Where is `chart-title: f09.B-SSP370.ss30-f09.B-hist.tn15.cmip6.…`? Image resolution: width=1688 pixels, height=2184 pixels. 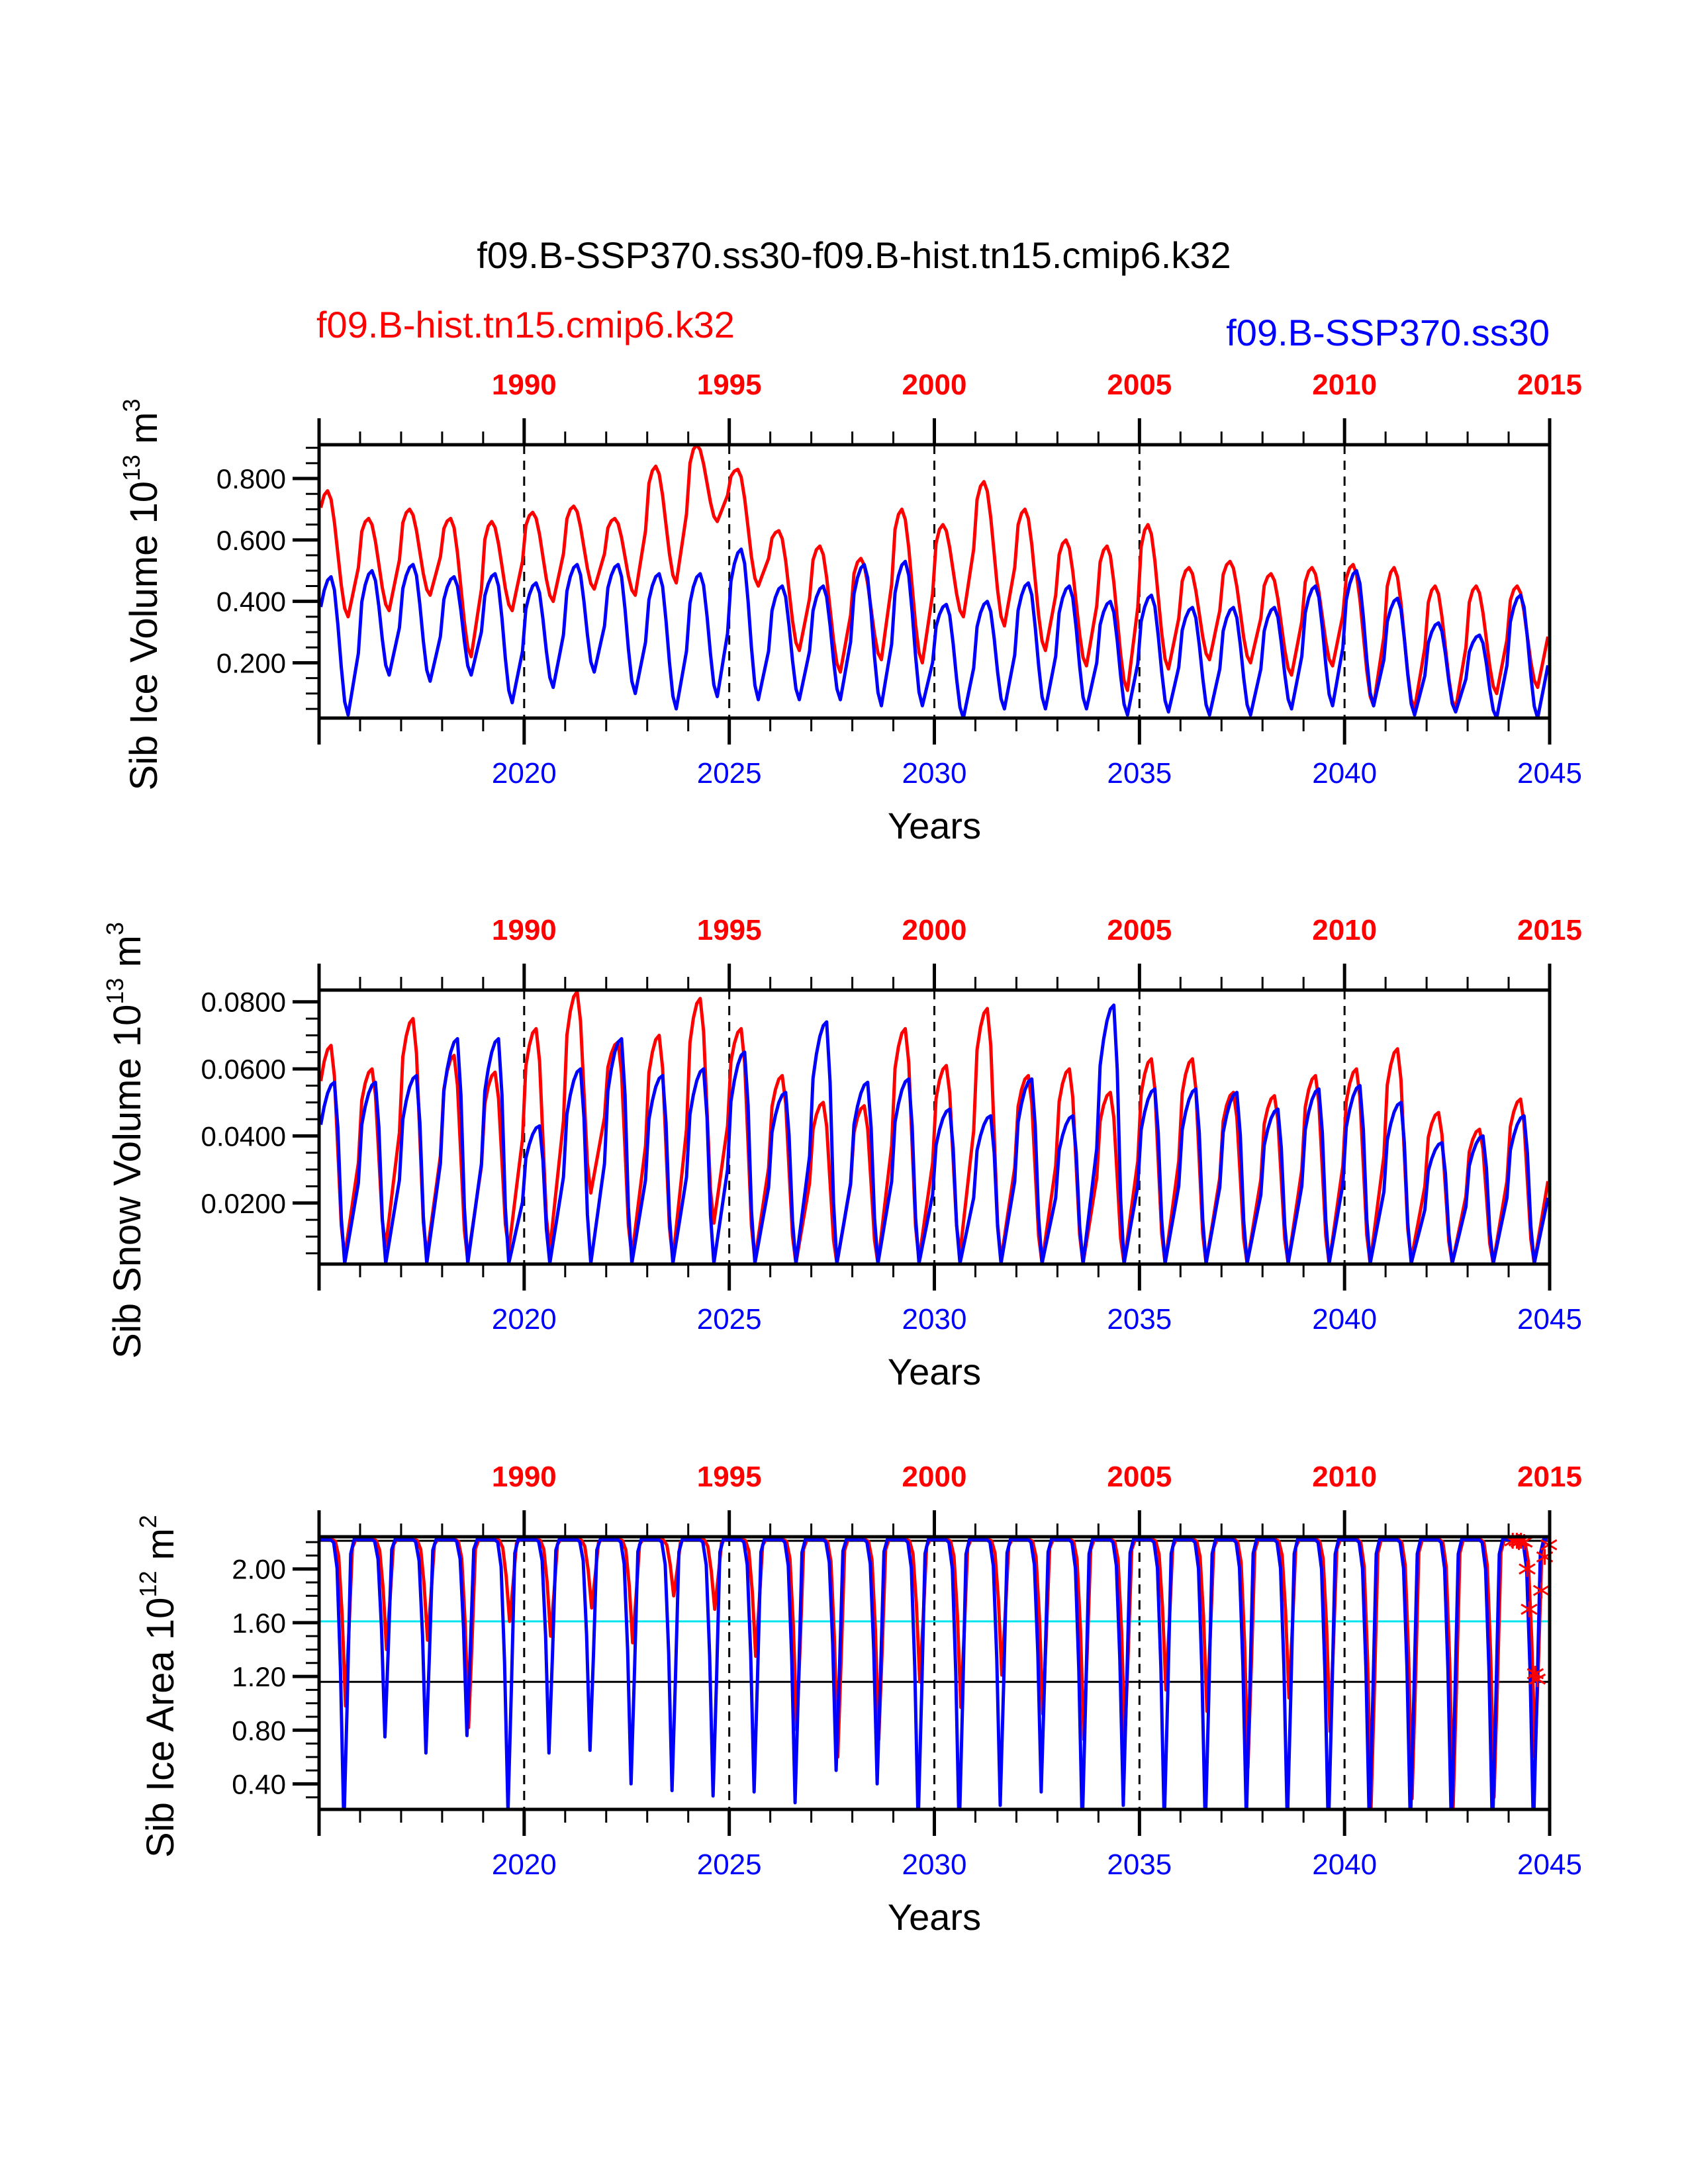
chart-title: f09.B-SSP370.ss30-f09.B-hist.tn15.cmip6.… is located at coordinates (854, 255).